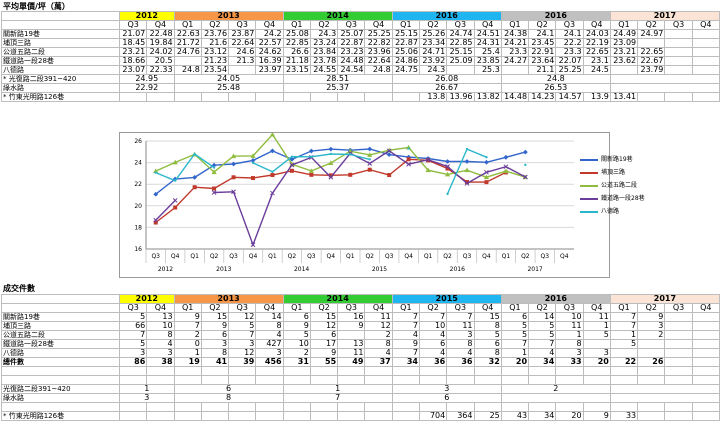 This screenshot has width=720, height=443. What do you see at coordinates (617, 159) in the screenshot?
I see `legend-label: 關新路19巷` at bounding box center [617, 159].